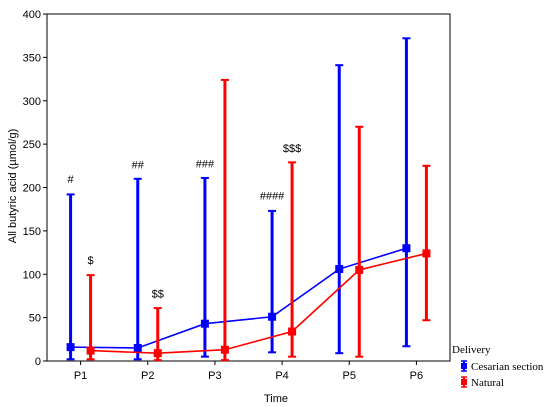  Describe the element at coordinates (32, 58) in the screenshot. I see `y-tick-label: 350` at that location.